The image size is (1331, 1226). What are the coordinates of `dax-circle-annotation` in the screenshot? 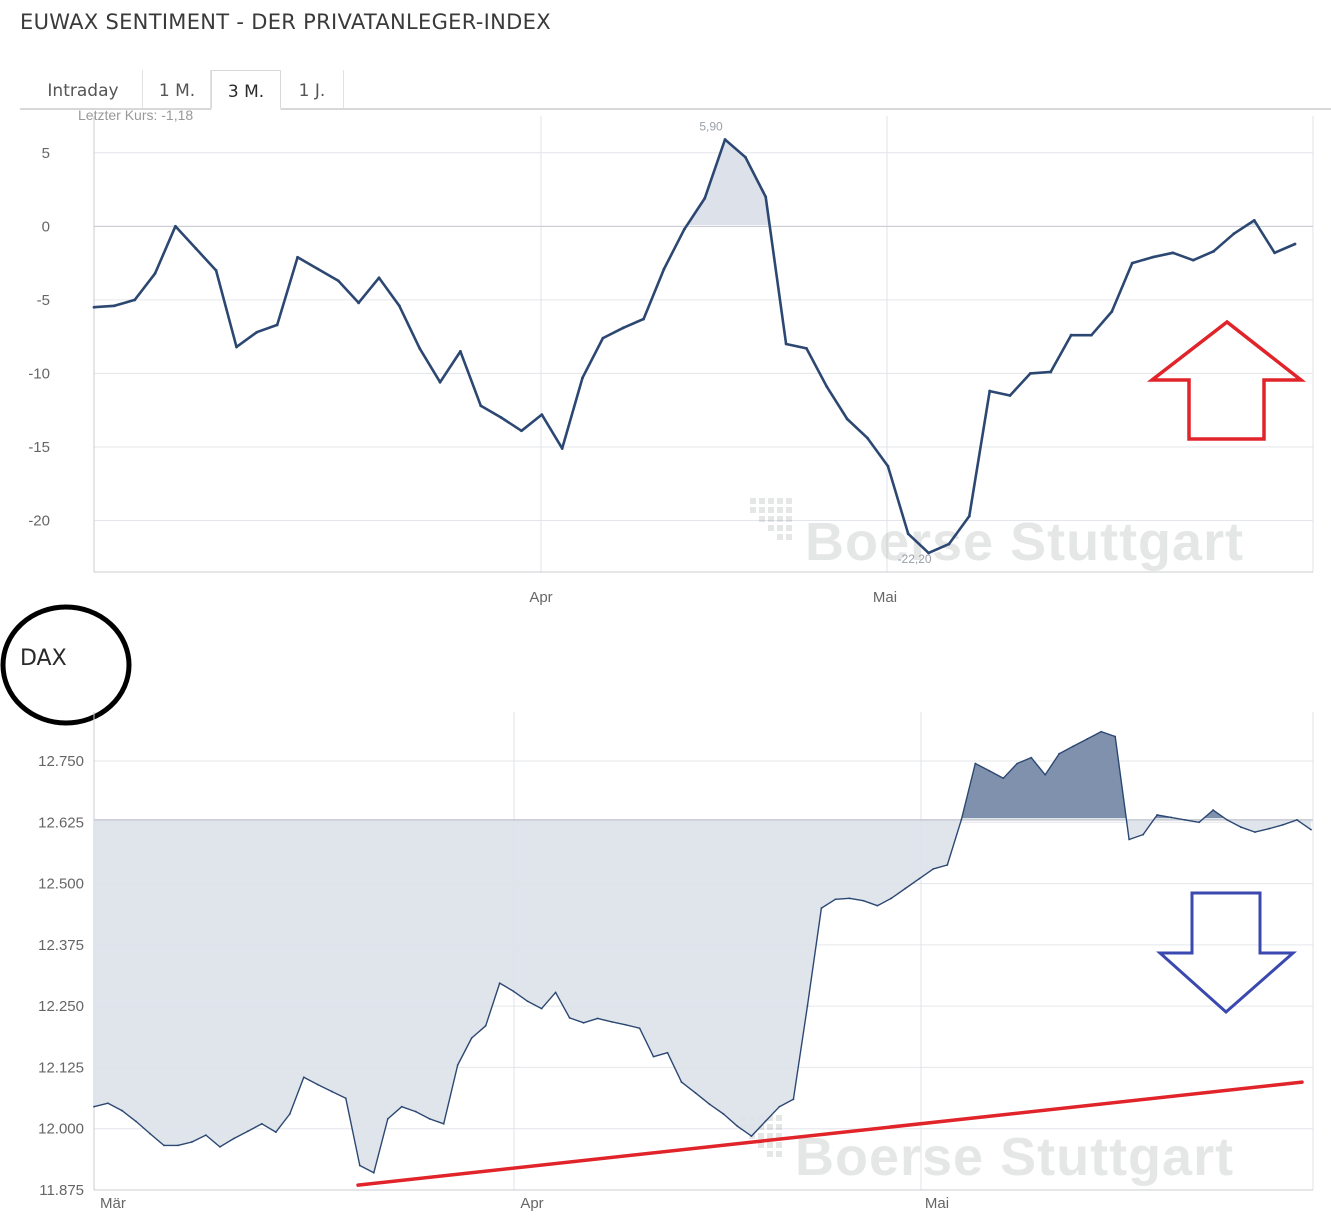 It's located at (66, 665).